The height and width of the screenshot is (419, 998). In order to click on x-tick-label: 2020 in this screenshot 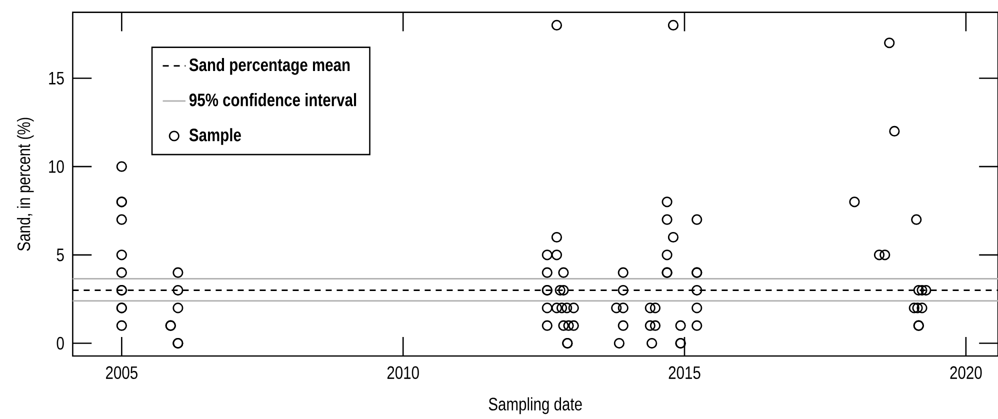, I will do `click(966, 373)`.